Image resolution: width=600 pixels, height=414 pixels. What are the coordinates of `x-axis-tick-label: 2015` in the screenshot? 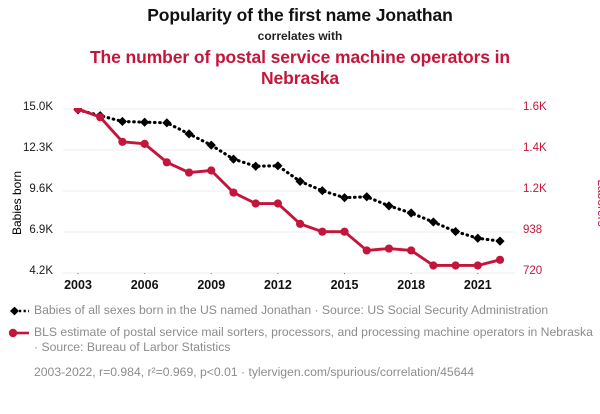 It's located at (344, 285).